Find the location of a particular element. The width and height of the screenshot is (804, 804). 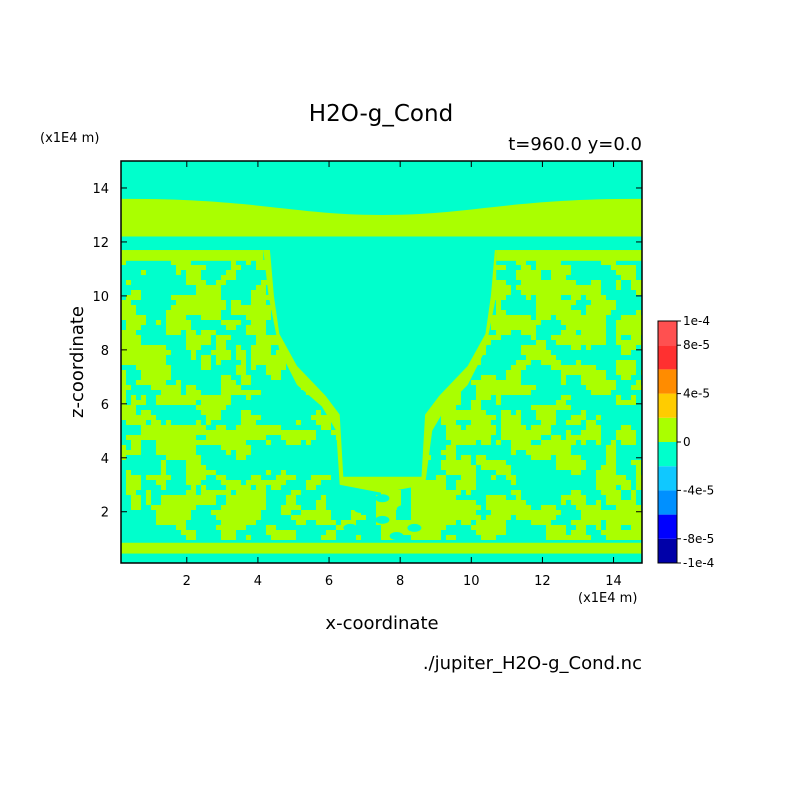

y-tick-label: 6 is located at coordinates (105, 405).